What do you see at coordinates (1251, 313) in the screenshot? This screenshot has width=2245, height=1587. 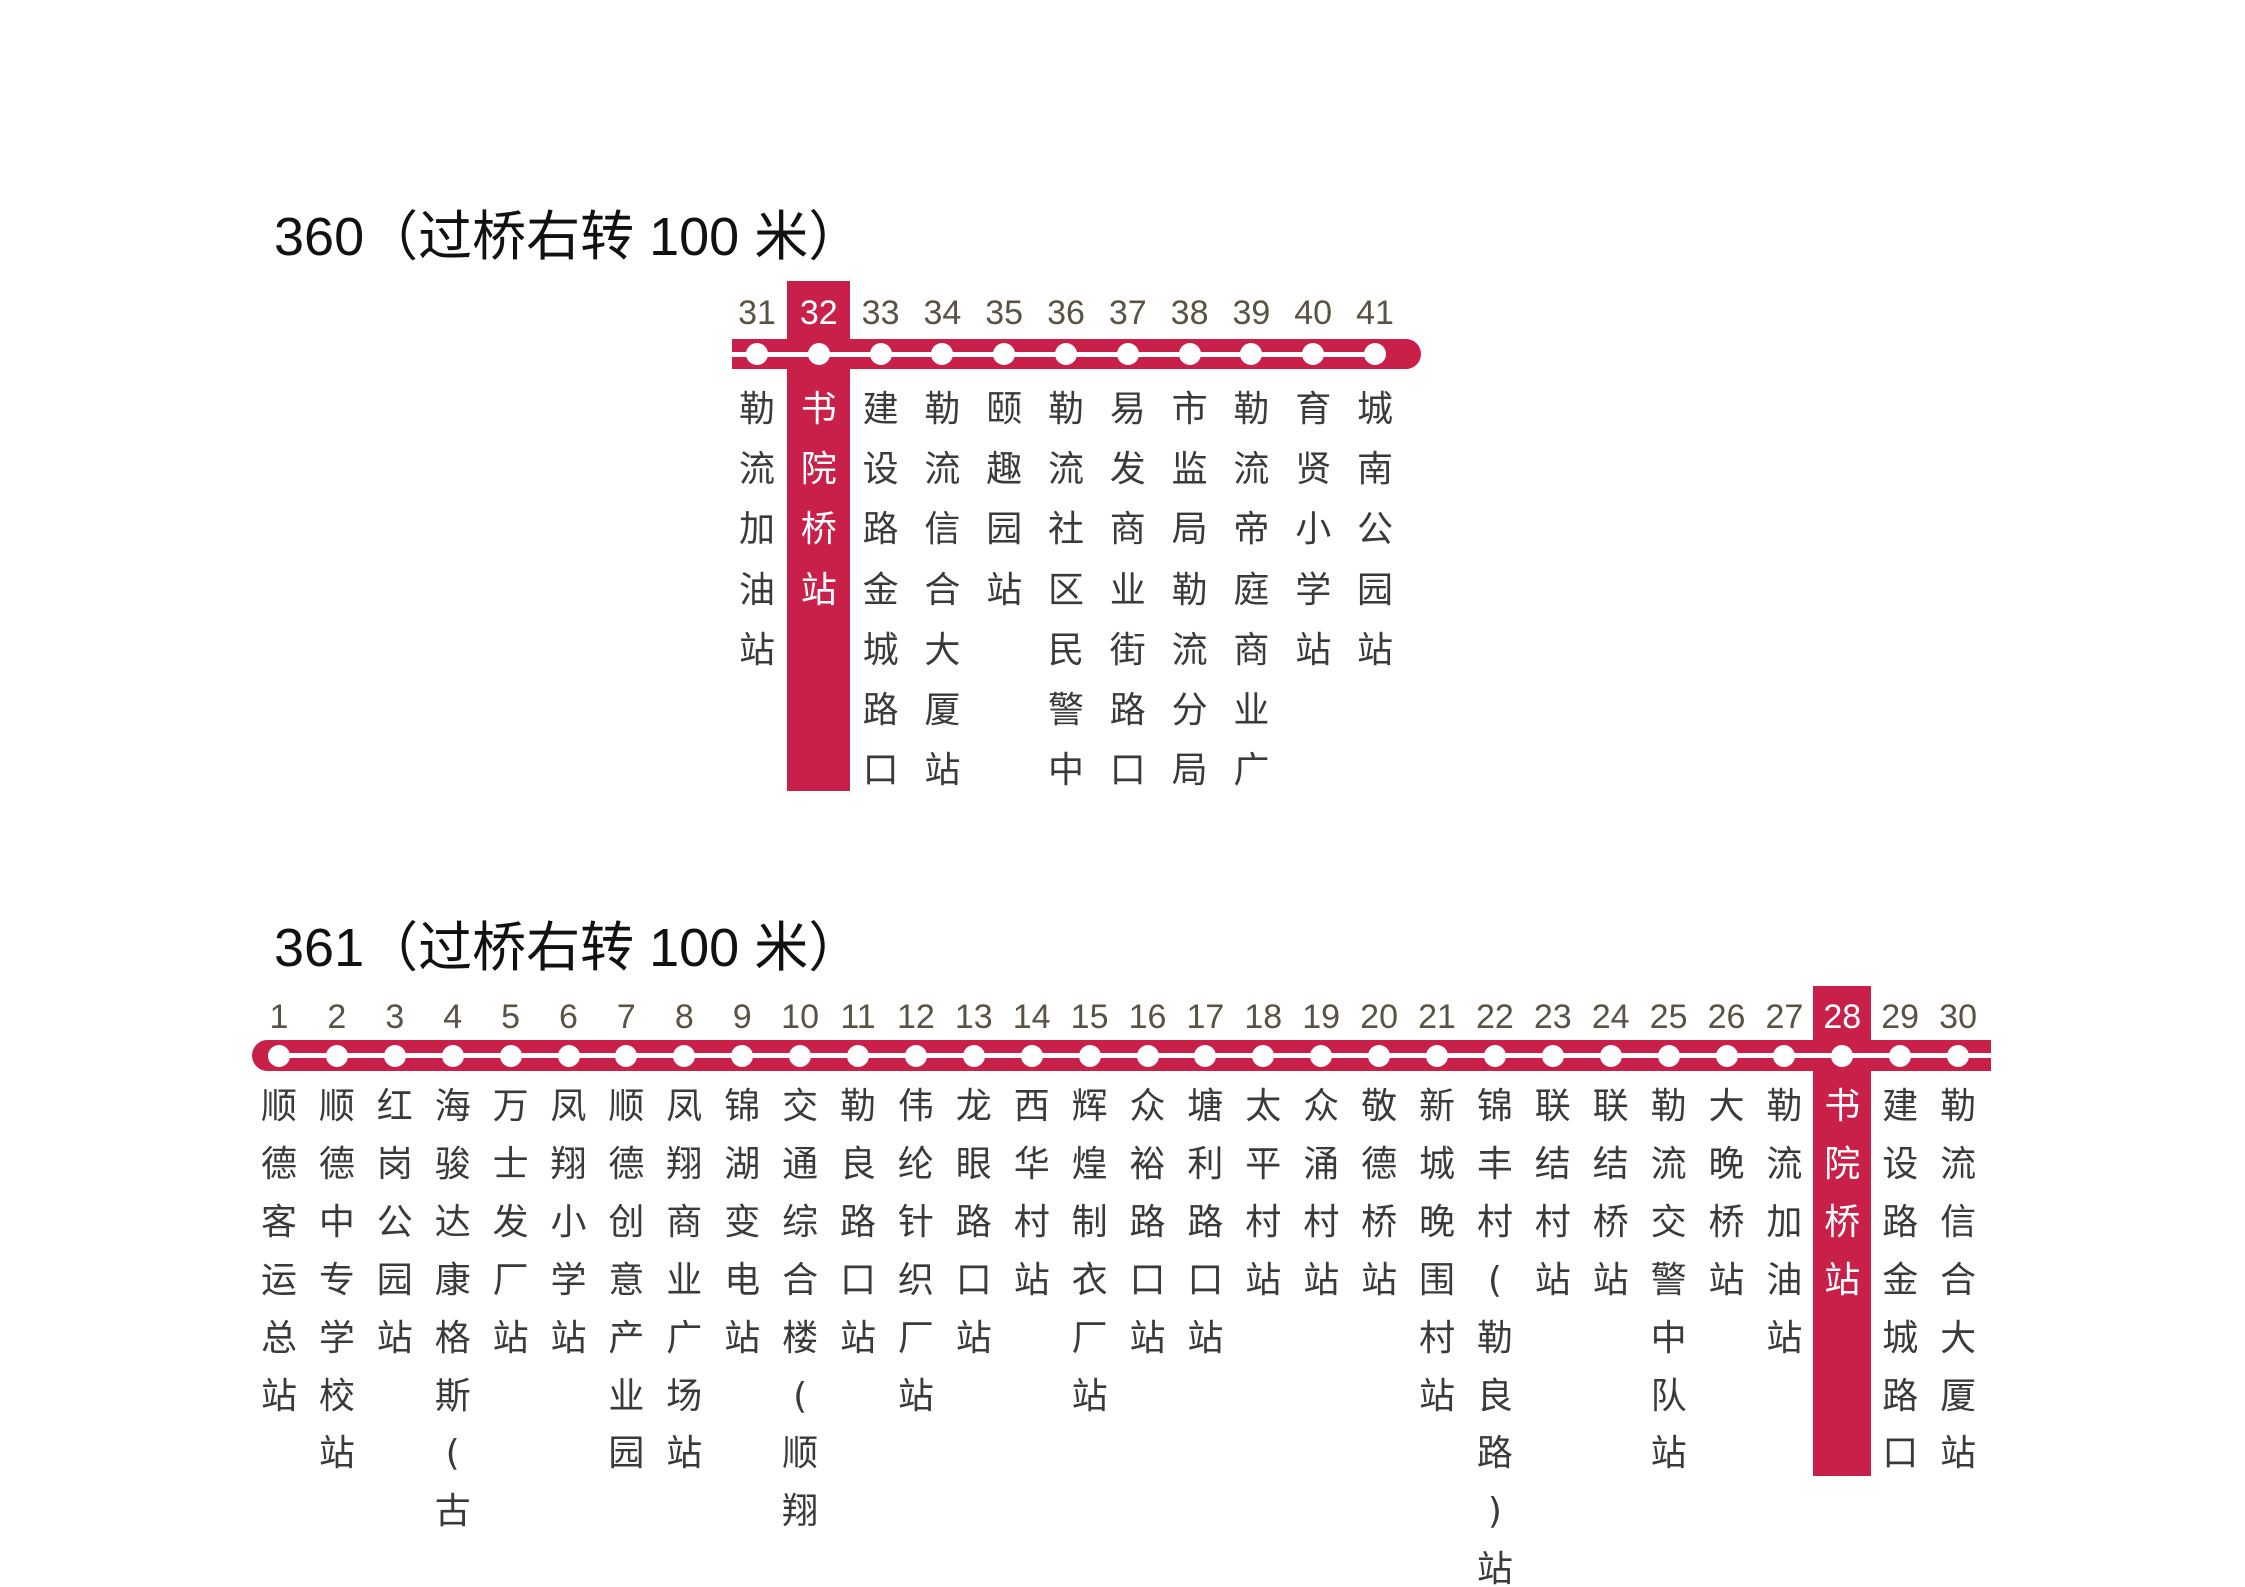 I see `station-number: 39` at bounding box center [1251, 313].